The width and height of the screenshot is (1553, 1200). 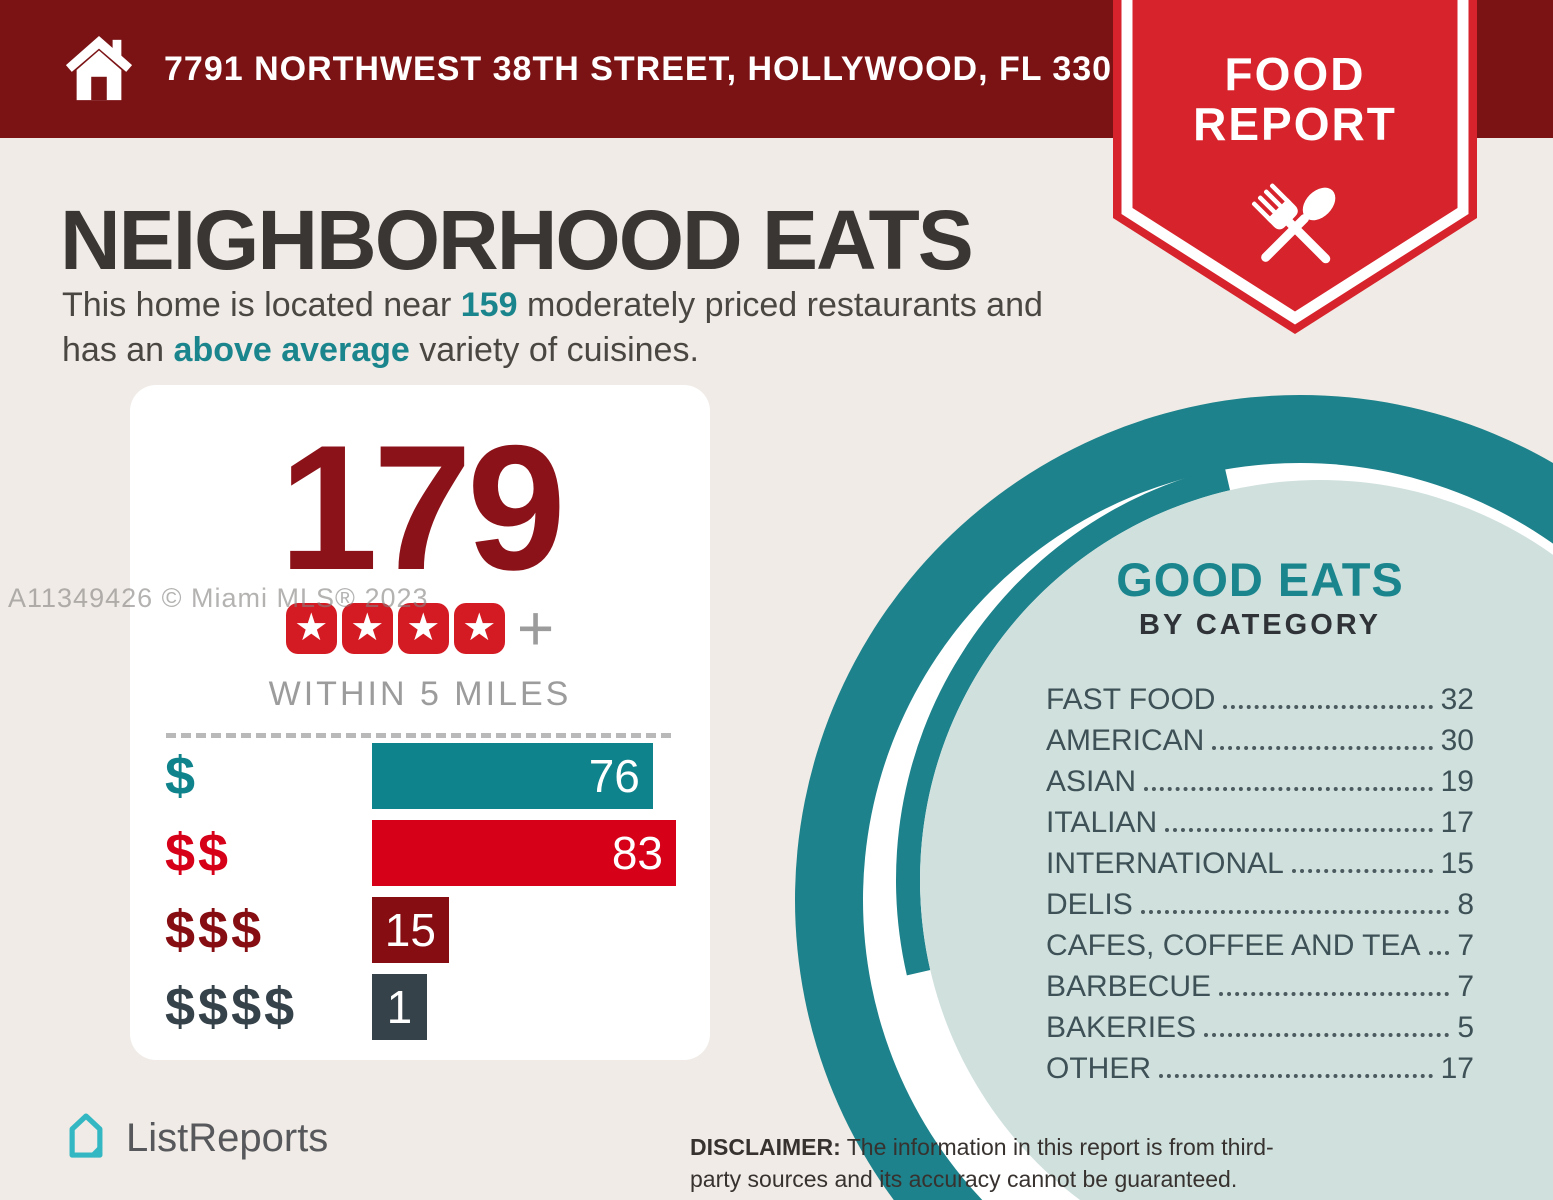 I want to click on plus-icon: +, so click(x=535, y=628).